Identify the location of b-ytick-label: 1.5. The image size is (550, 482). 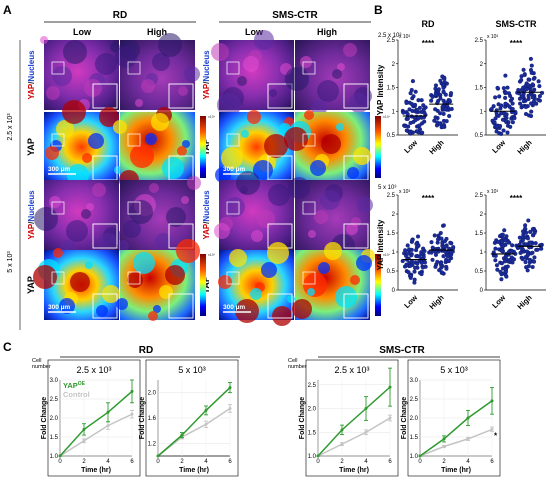
(479, 89).